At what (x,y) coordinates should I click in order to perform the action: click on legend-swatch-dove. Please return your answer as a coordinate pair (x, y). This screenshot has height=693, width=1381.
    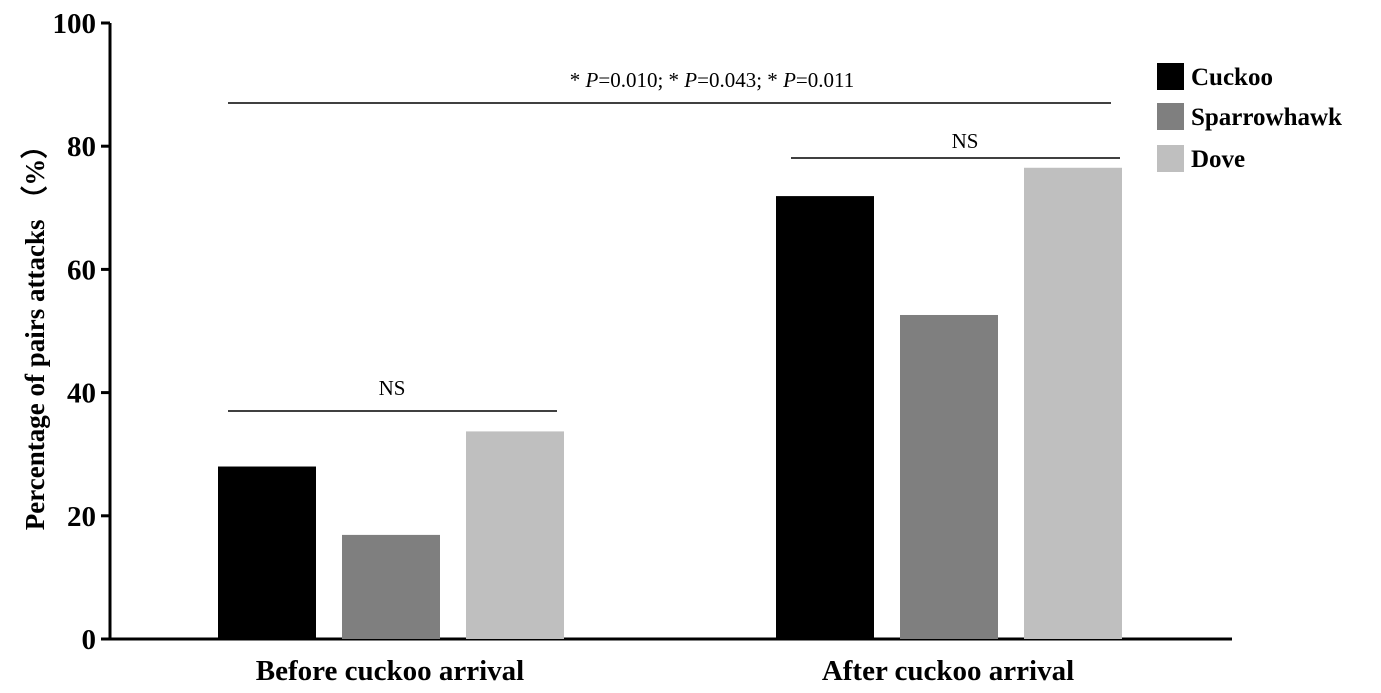
    Looking at the image, I should click on (1170, 158).